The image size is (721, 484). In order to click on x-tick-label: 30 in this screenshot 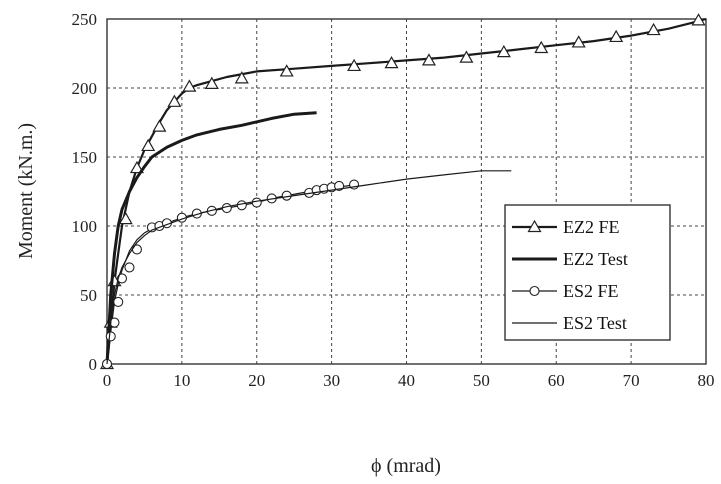, I will do `click(331, 380)`.